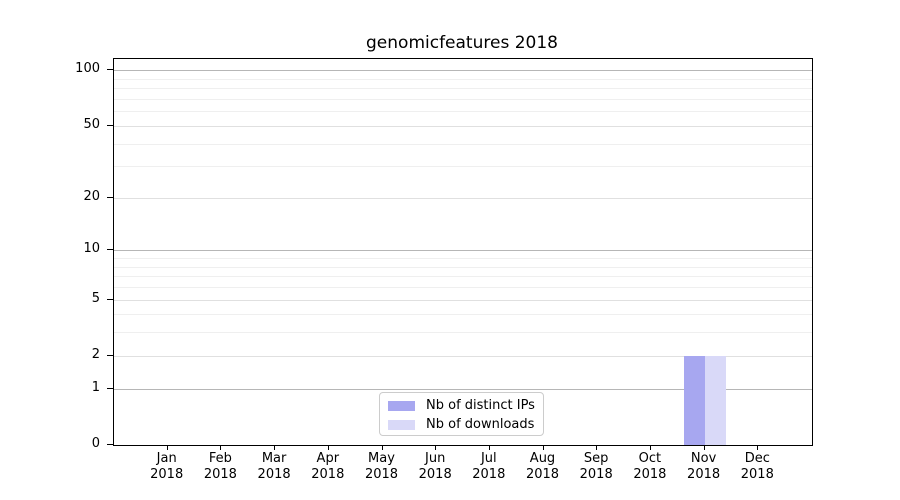  Describe the element at coordinates (95, 387) in the screenshot. I see `y-axis-tick-label-1: 1` at that location.